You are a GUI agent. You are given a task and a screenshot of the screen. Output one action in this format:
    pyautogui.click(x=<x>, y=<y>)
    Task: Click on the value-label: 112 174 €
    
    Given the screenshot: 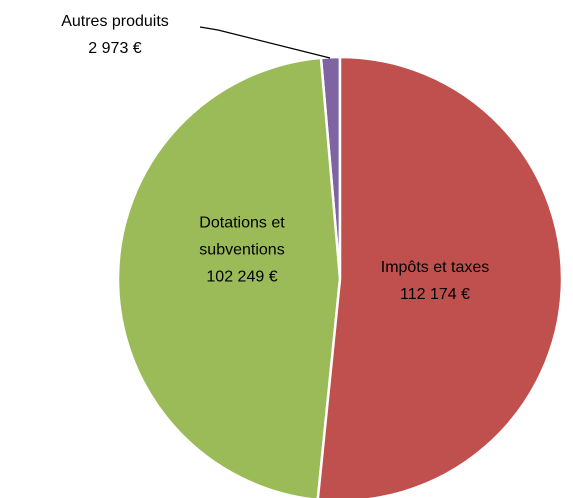 What is the action you would take?
    pyautogui.click(x=435, y=294)
    